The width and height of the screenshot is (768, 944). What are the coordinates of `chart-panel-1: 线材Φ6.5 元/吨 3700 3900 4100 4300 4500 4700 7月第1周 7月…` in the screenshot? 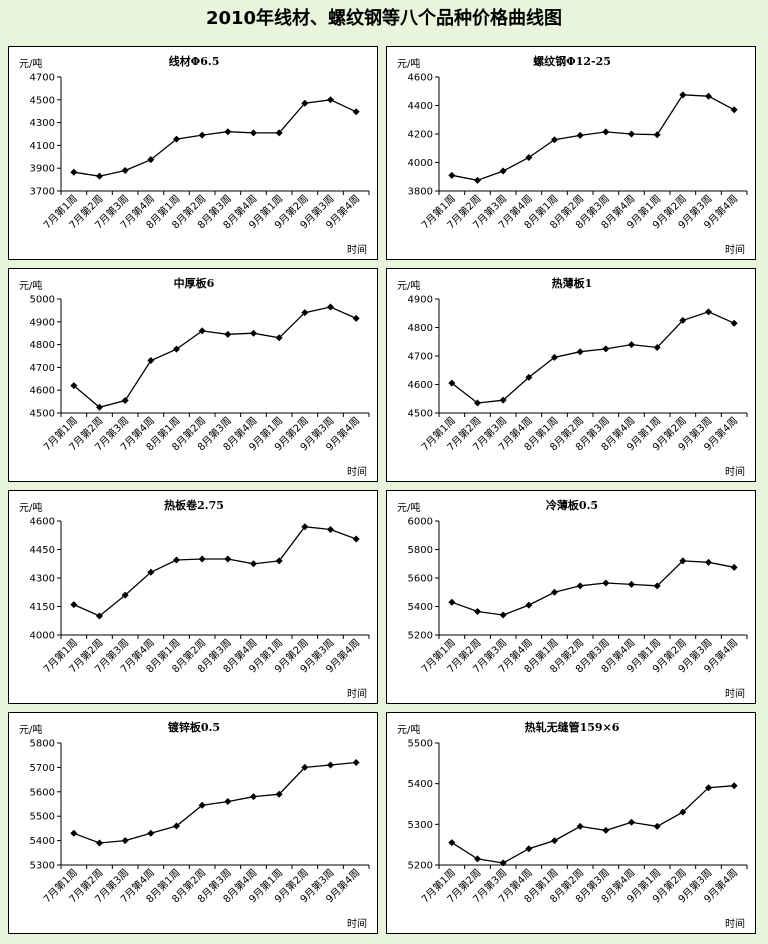 It's located at (193, 153).